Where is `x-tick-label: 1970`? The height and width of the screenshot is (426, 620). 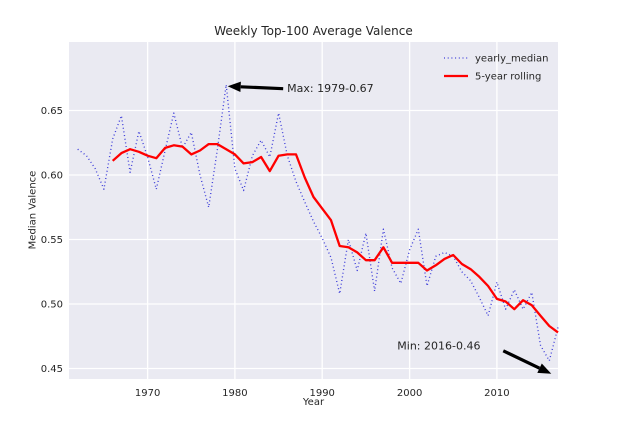
x-tick-label: 1970 is located at coordinates (147, 393).